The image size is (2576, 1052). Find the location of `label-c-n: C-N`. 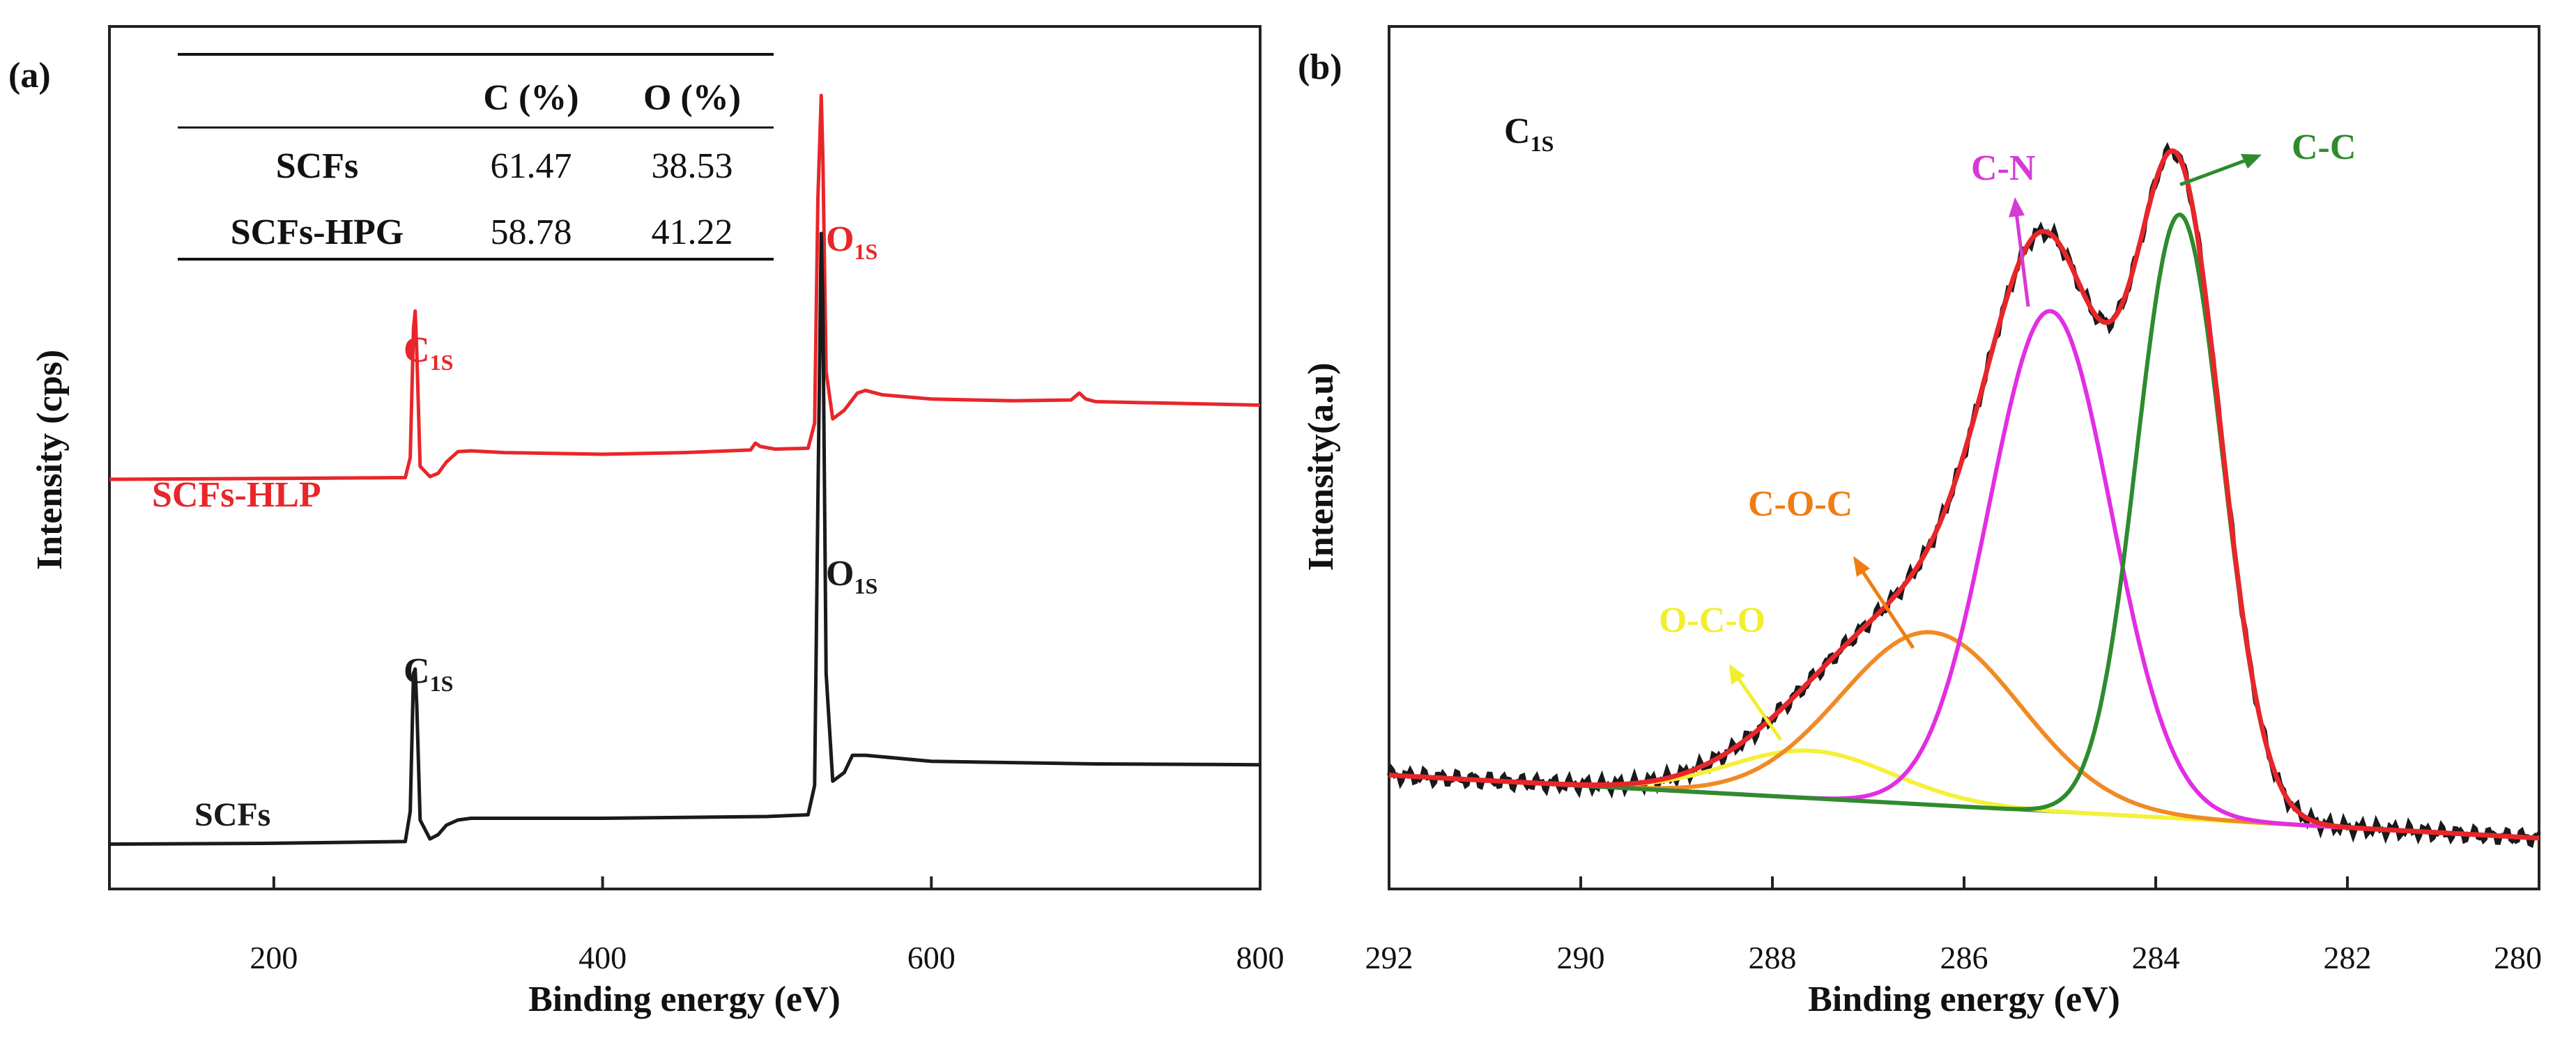

label-c-n: C-N is located at coordinates (2003, 168).